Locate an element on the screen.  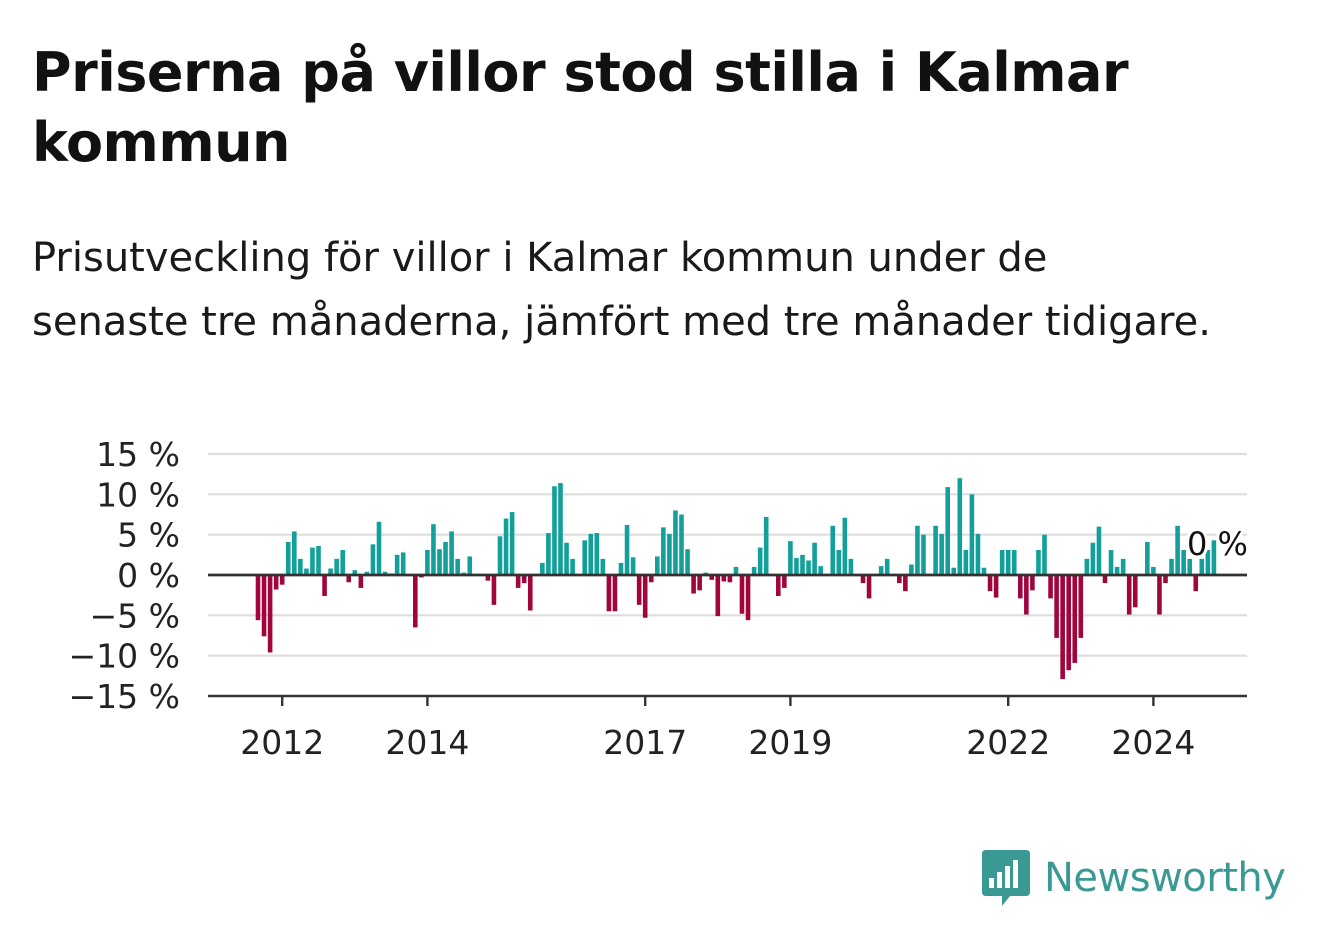
y-tick-label: 0 % is located at coordinates (148, 575).